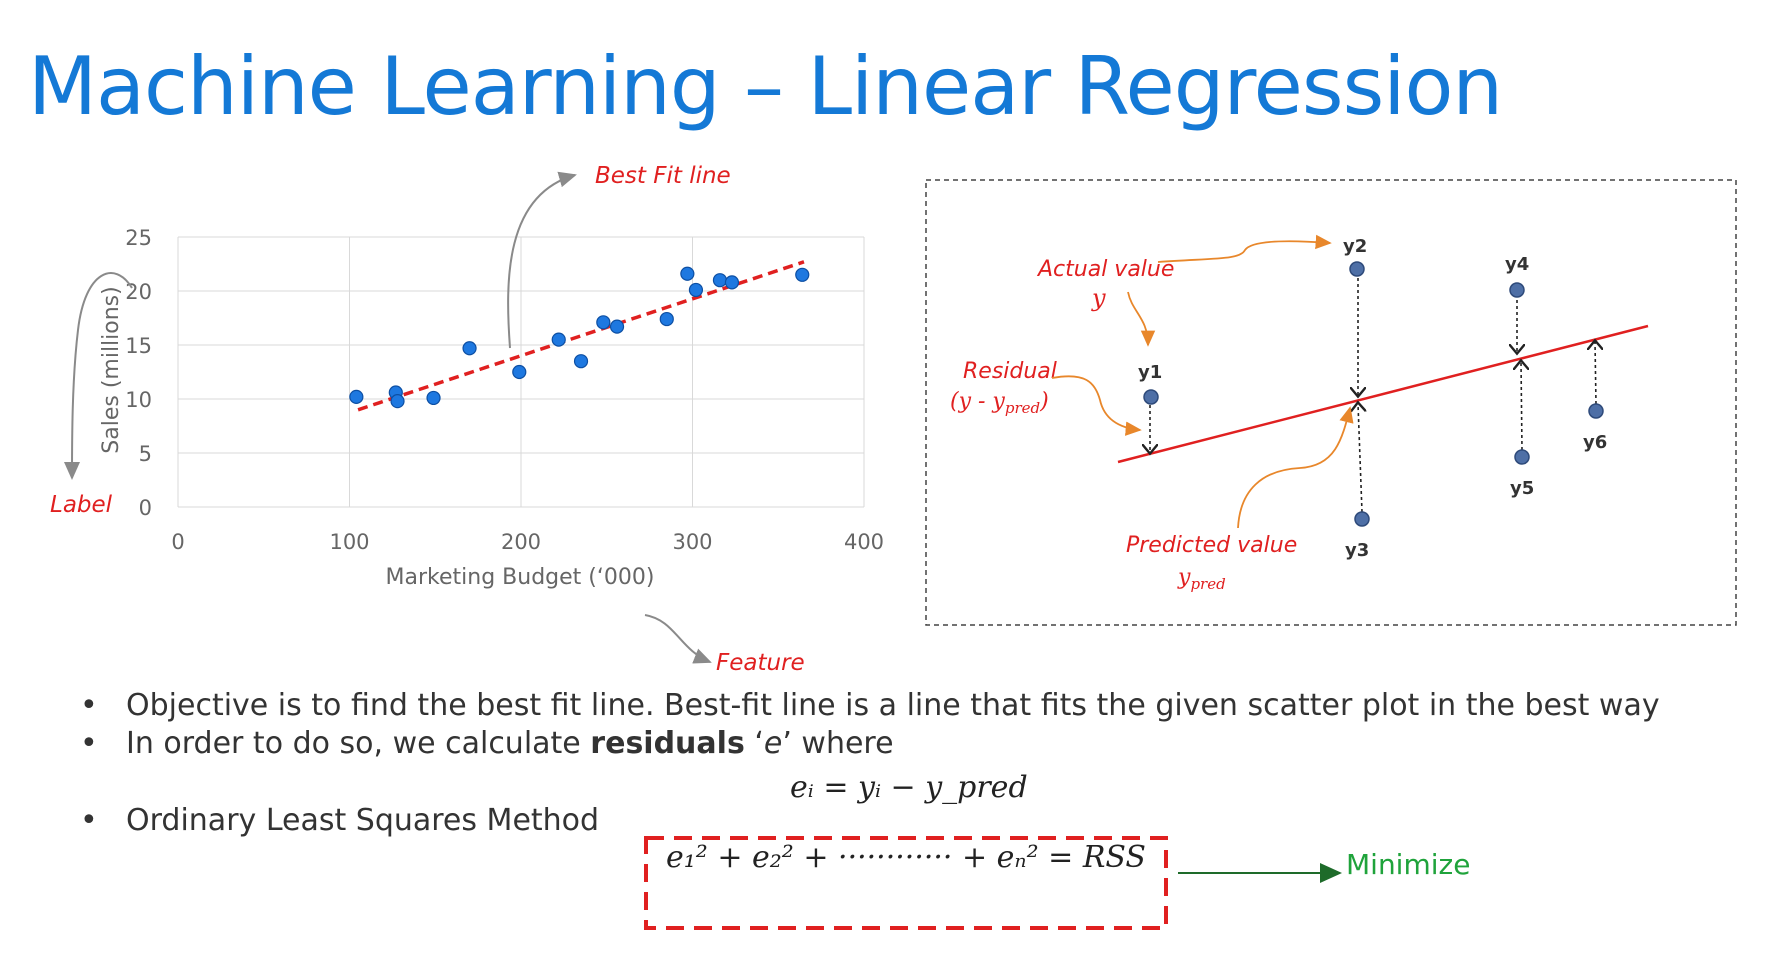 This screenshot has width=1778, height=964. I want to click on predicted-y-symbol: ypred, so click(1201, 579).